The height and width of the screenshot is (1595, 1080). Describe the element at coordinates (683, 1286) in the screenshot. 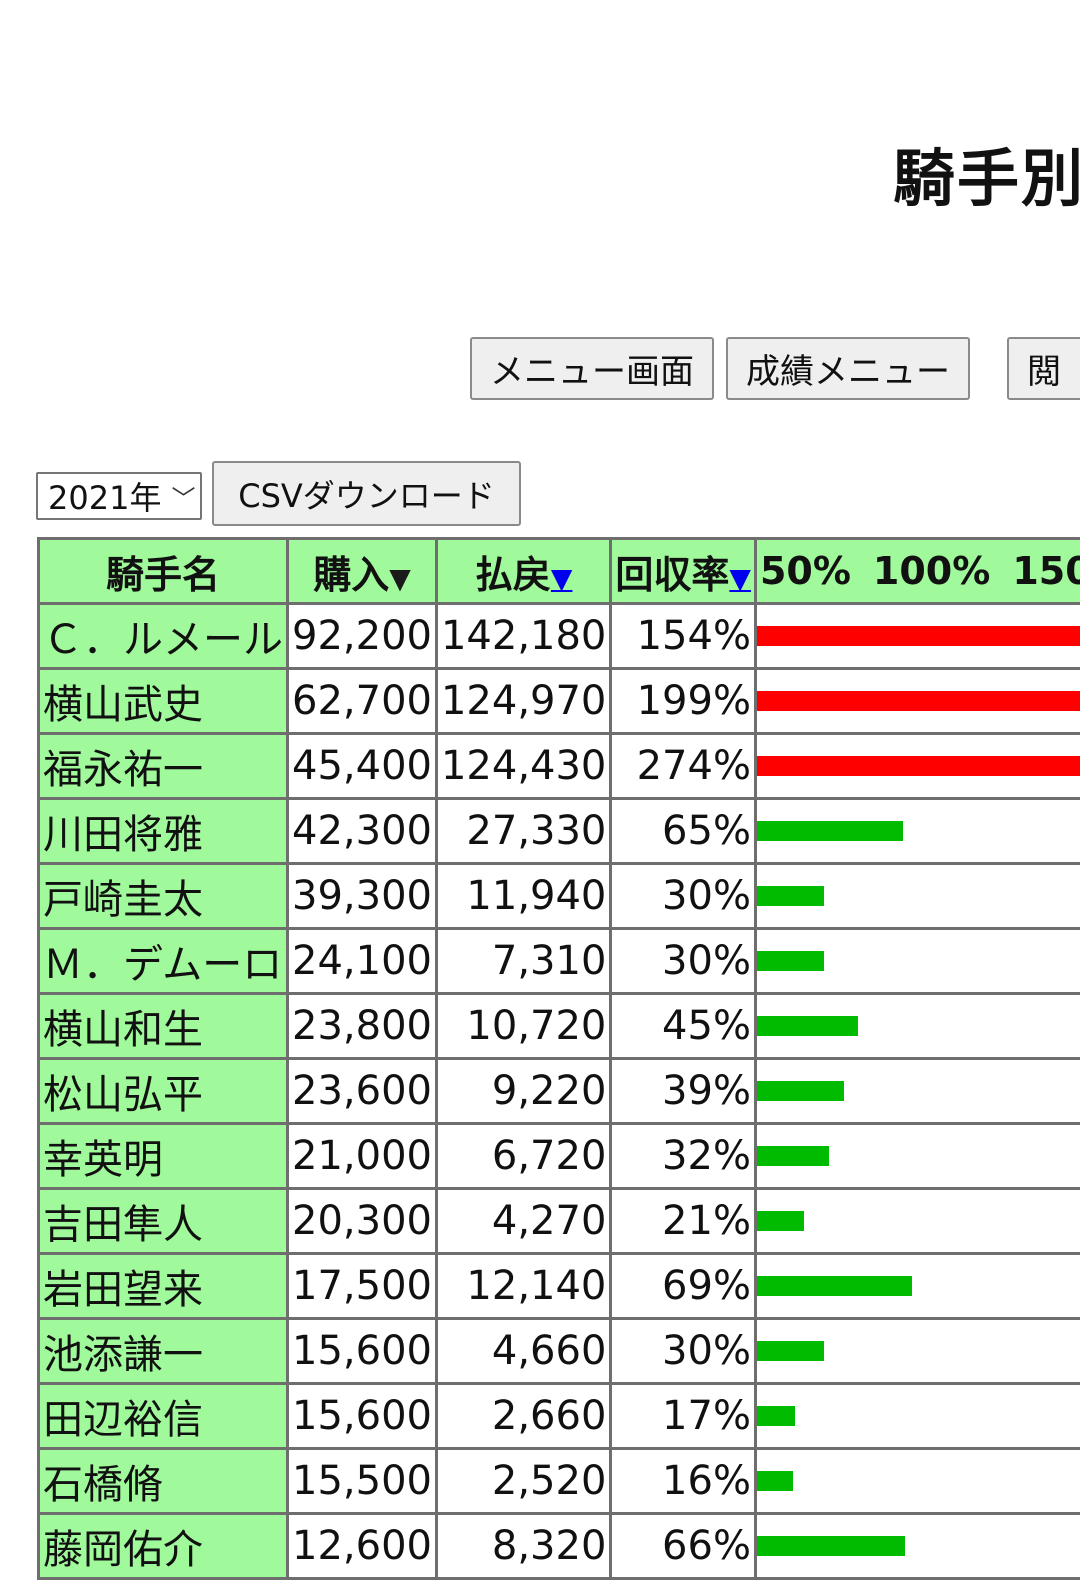

I see `return-rate-cell: 69%` at that location.